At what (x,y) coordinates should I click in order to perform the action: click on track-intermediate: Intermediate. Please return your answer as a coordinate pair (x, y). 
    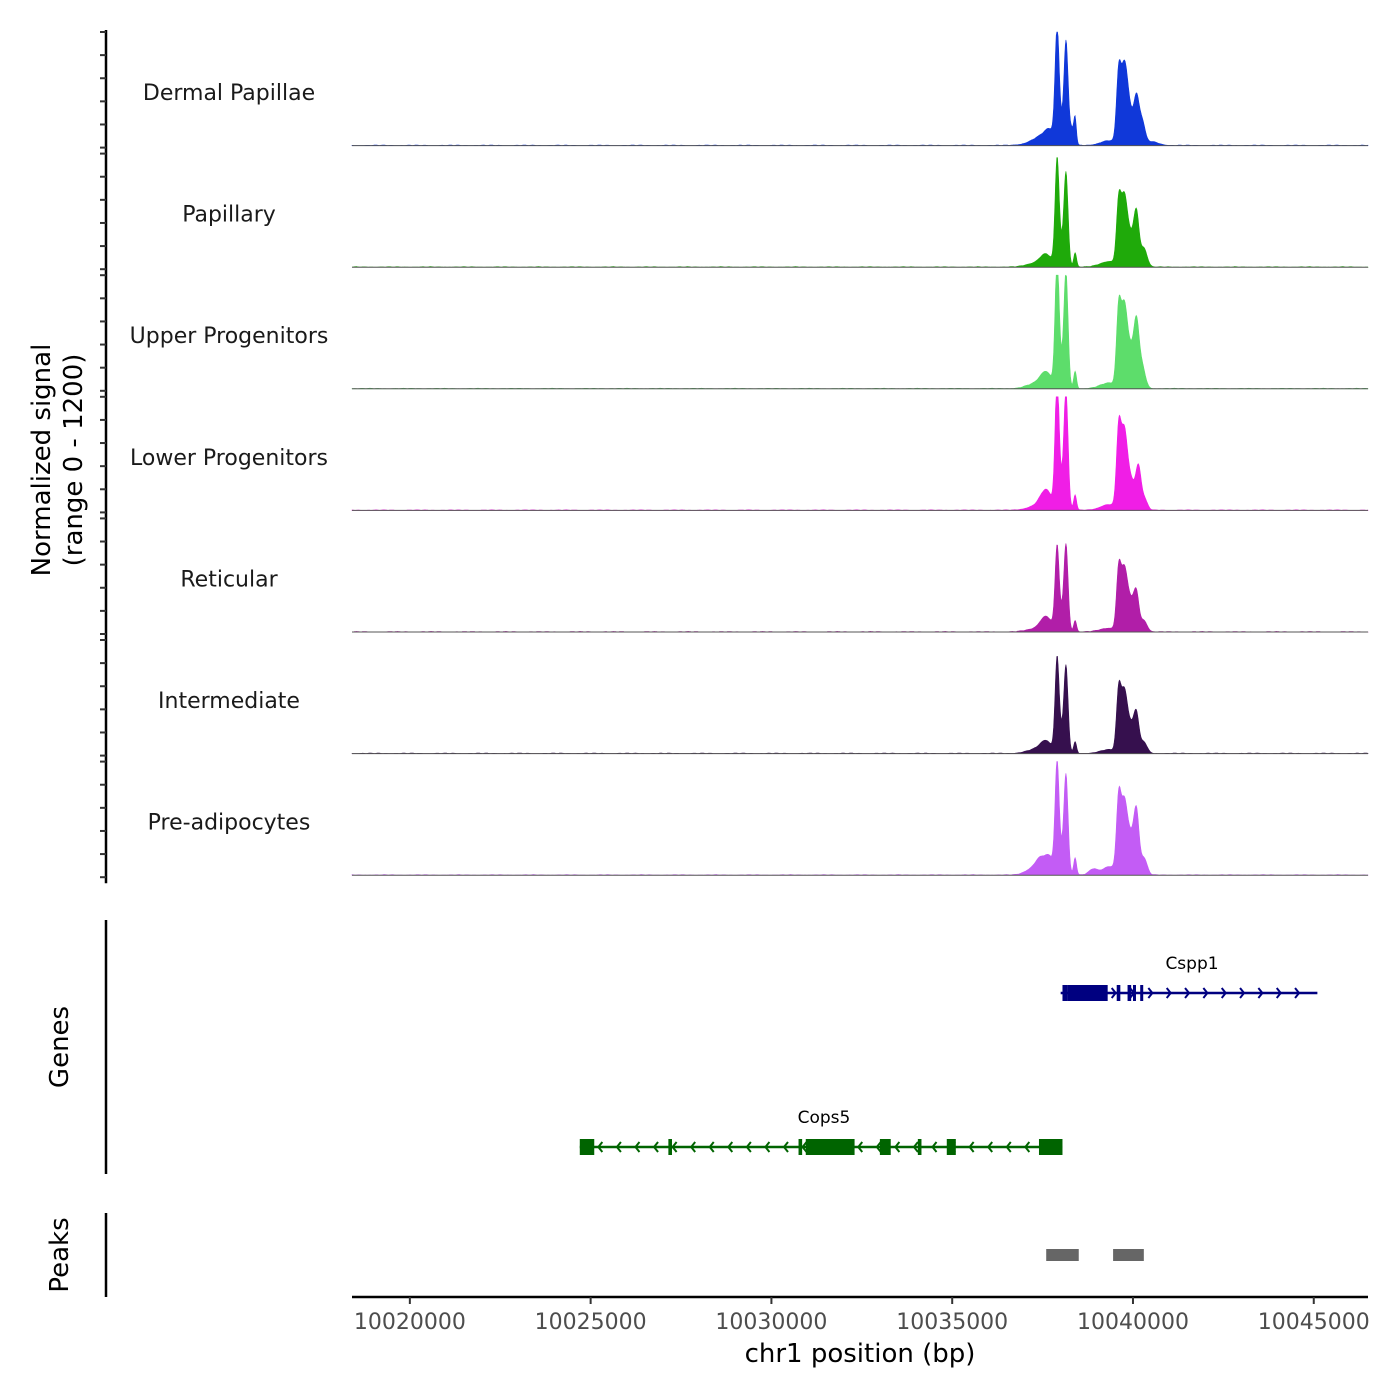
    Looking at the image, I should click on (763, 705).